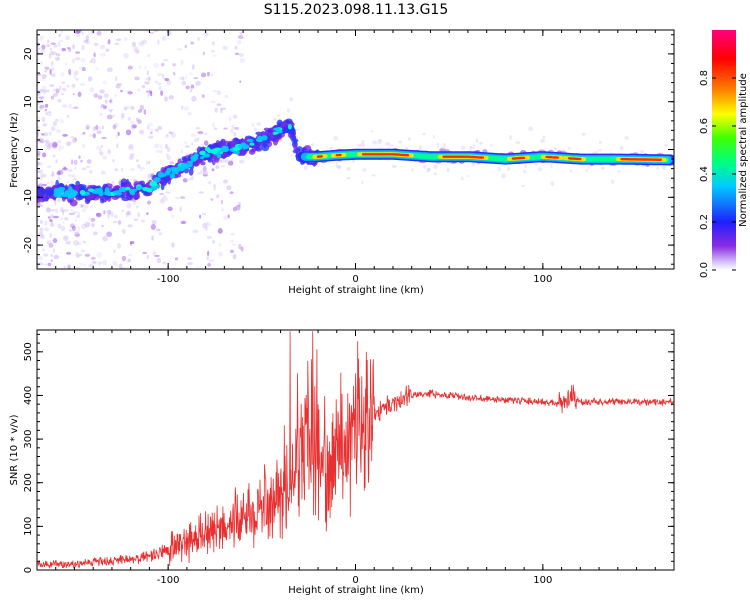 The width and height of the screenshot is (750, 600). I want to click on spectrogram-y-label: Frequency (Hz), so click(14, 150).